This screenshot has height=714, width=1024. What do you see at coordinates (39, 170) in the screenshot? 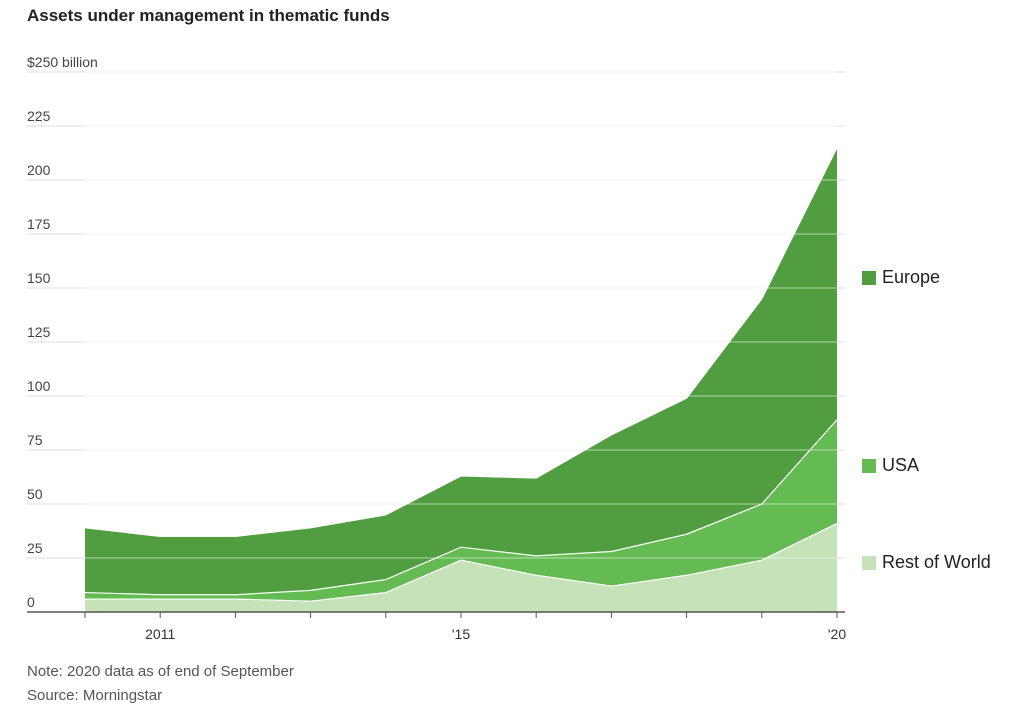
I see `y-tick-label: 200` at bounding box center [39, 170].